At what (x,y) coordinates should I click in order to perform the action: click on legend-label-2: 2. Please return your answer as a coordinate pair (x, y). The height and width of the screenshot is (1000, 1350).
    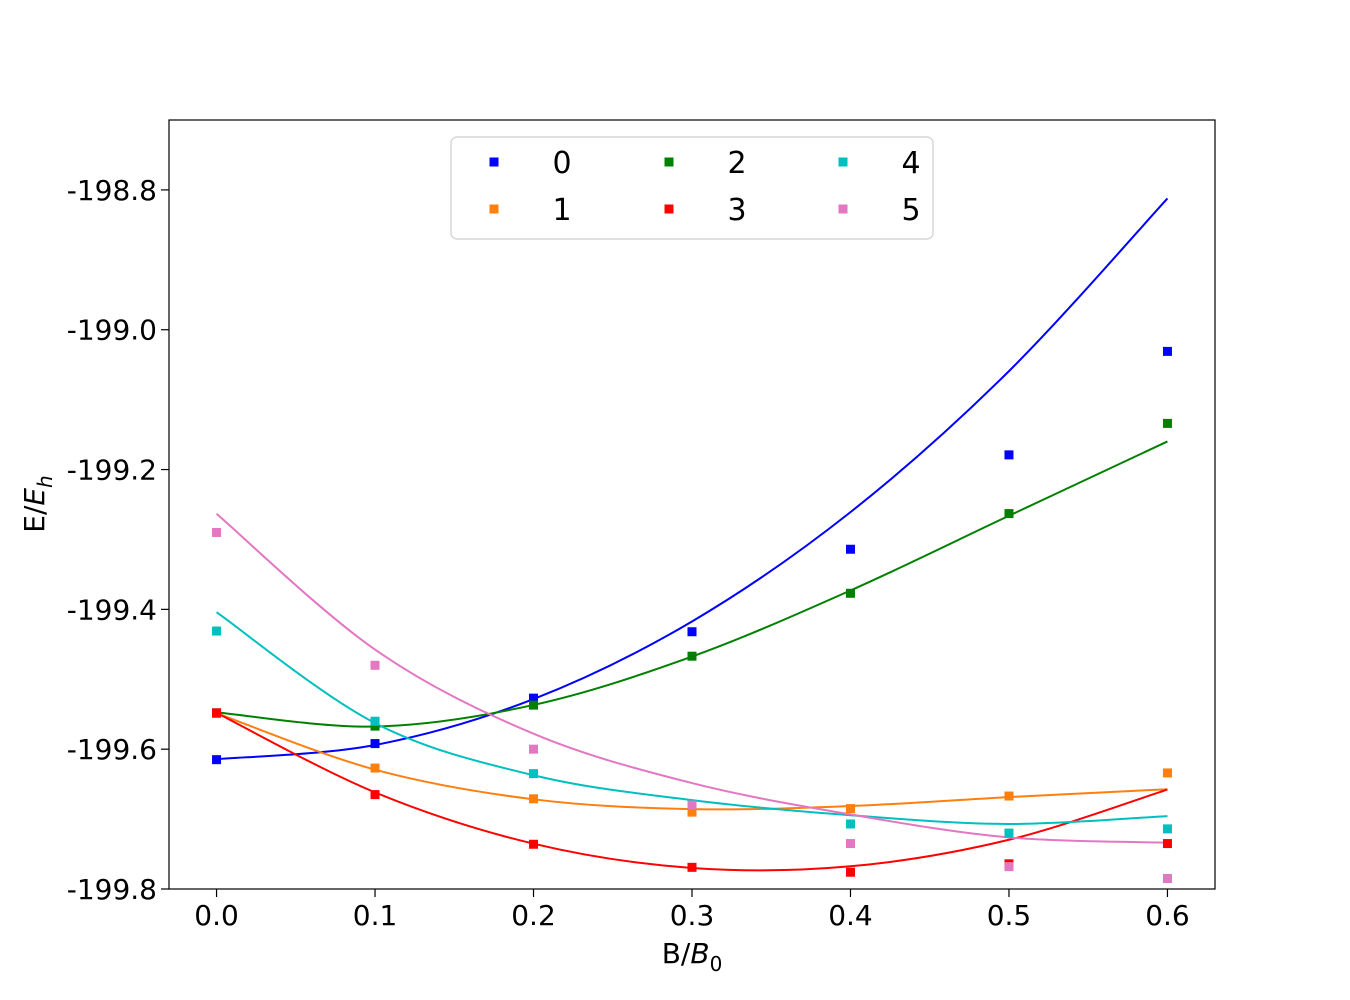
    Looking at the image, I should click on (736, 163).